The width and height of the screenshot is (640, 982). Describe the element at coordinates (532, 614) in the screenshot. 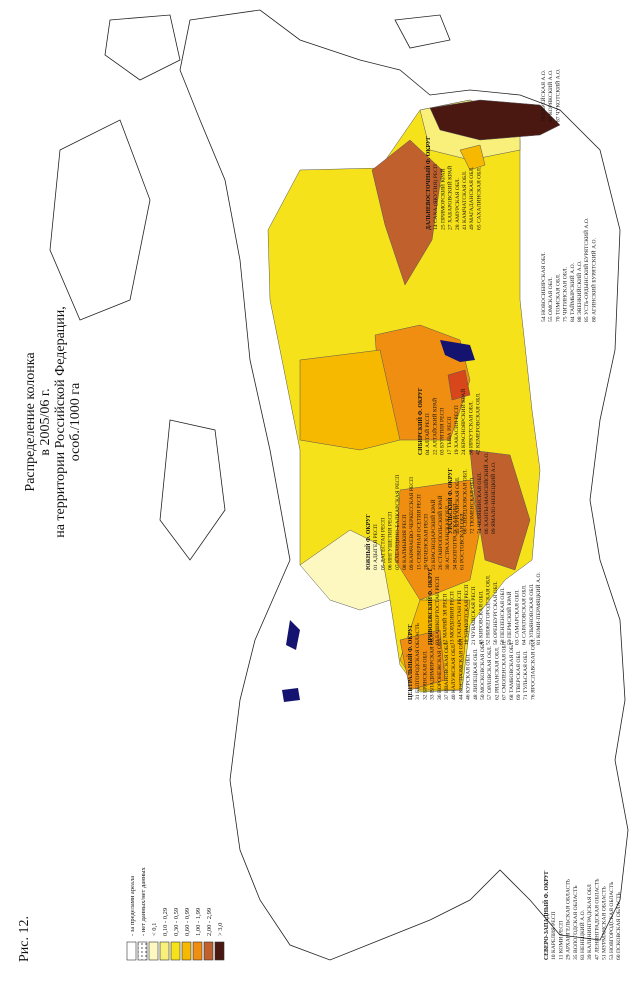

I see `region-name: 73 УЛЬЯНОВСКАЯ ОБЛ.` at that location.